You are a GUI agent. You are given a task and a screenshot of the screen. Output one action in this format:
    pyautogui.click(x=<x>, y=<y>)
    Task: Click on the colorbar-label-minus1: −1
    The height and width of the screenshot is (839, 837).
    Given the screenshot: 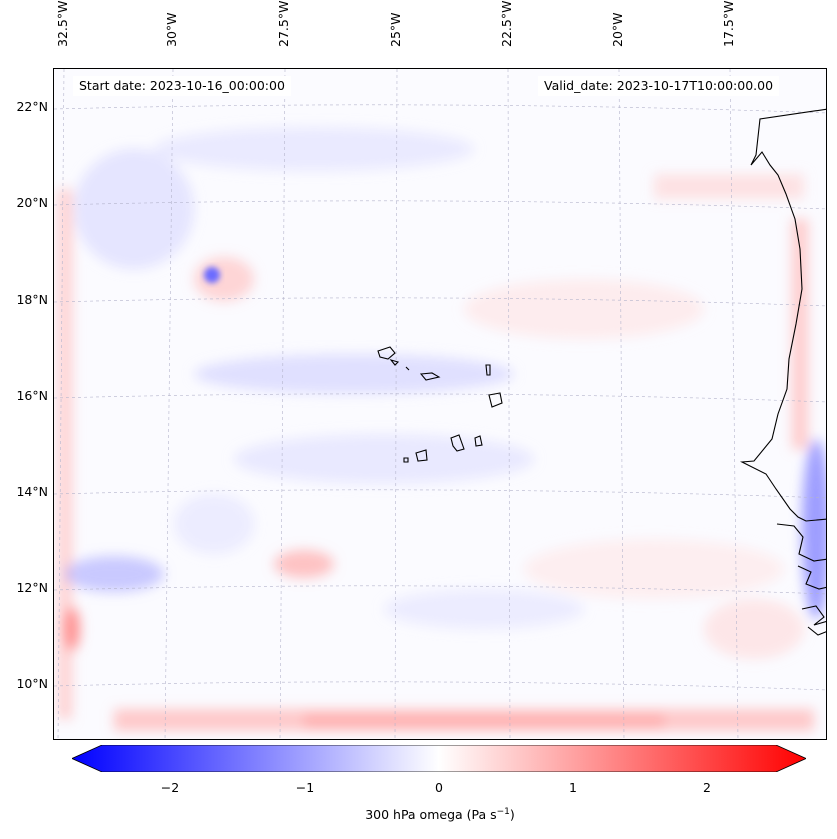 What is the action you would take?
    pyautogui.click(x=305, y=787)
    